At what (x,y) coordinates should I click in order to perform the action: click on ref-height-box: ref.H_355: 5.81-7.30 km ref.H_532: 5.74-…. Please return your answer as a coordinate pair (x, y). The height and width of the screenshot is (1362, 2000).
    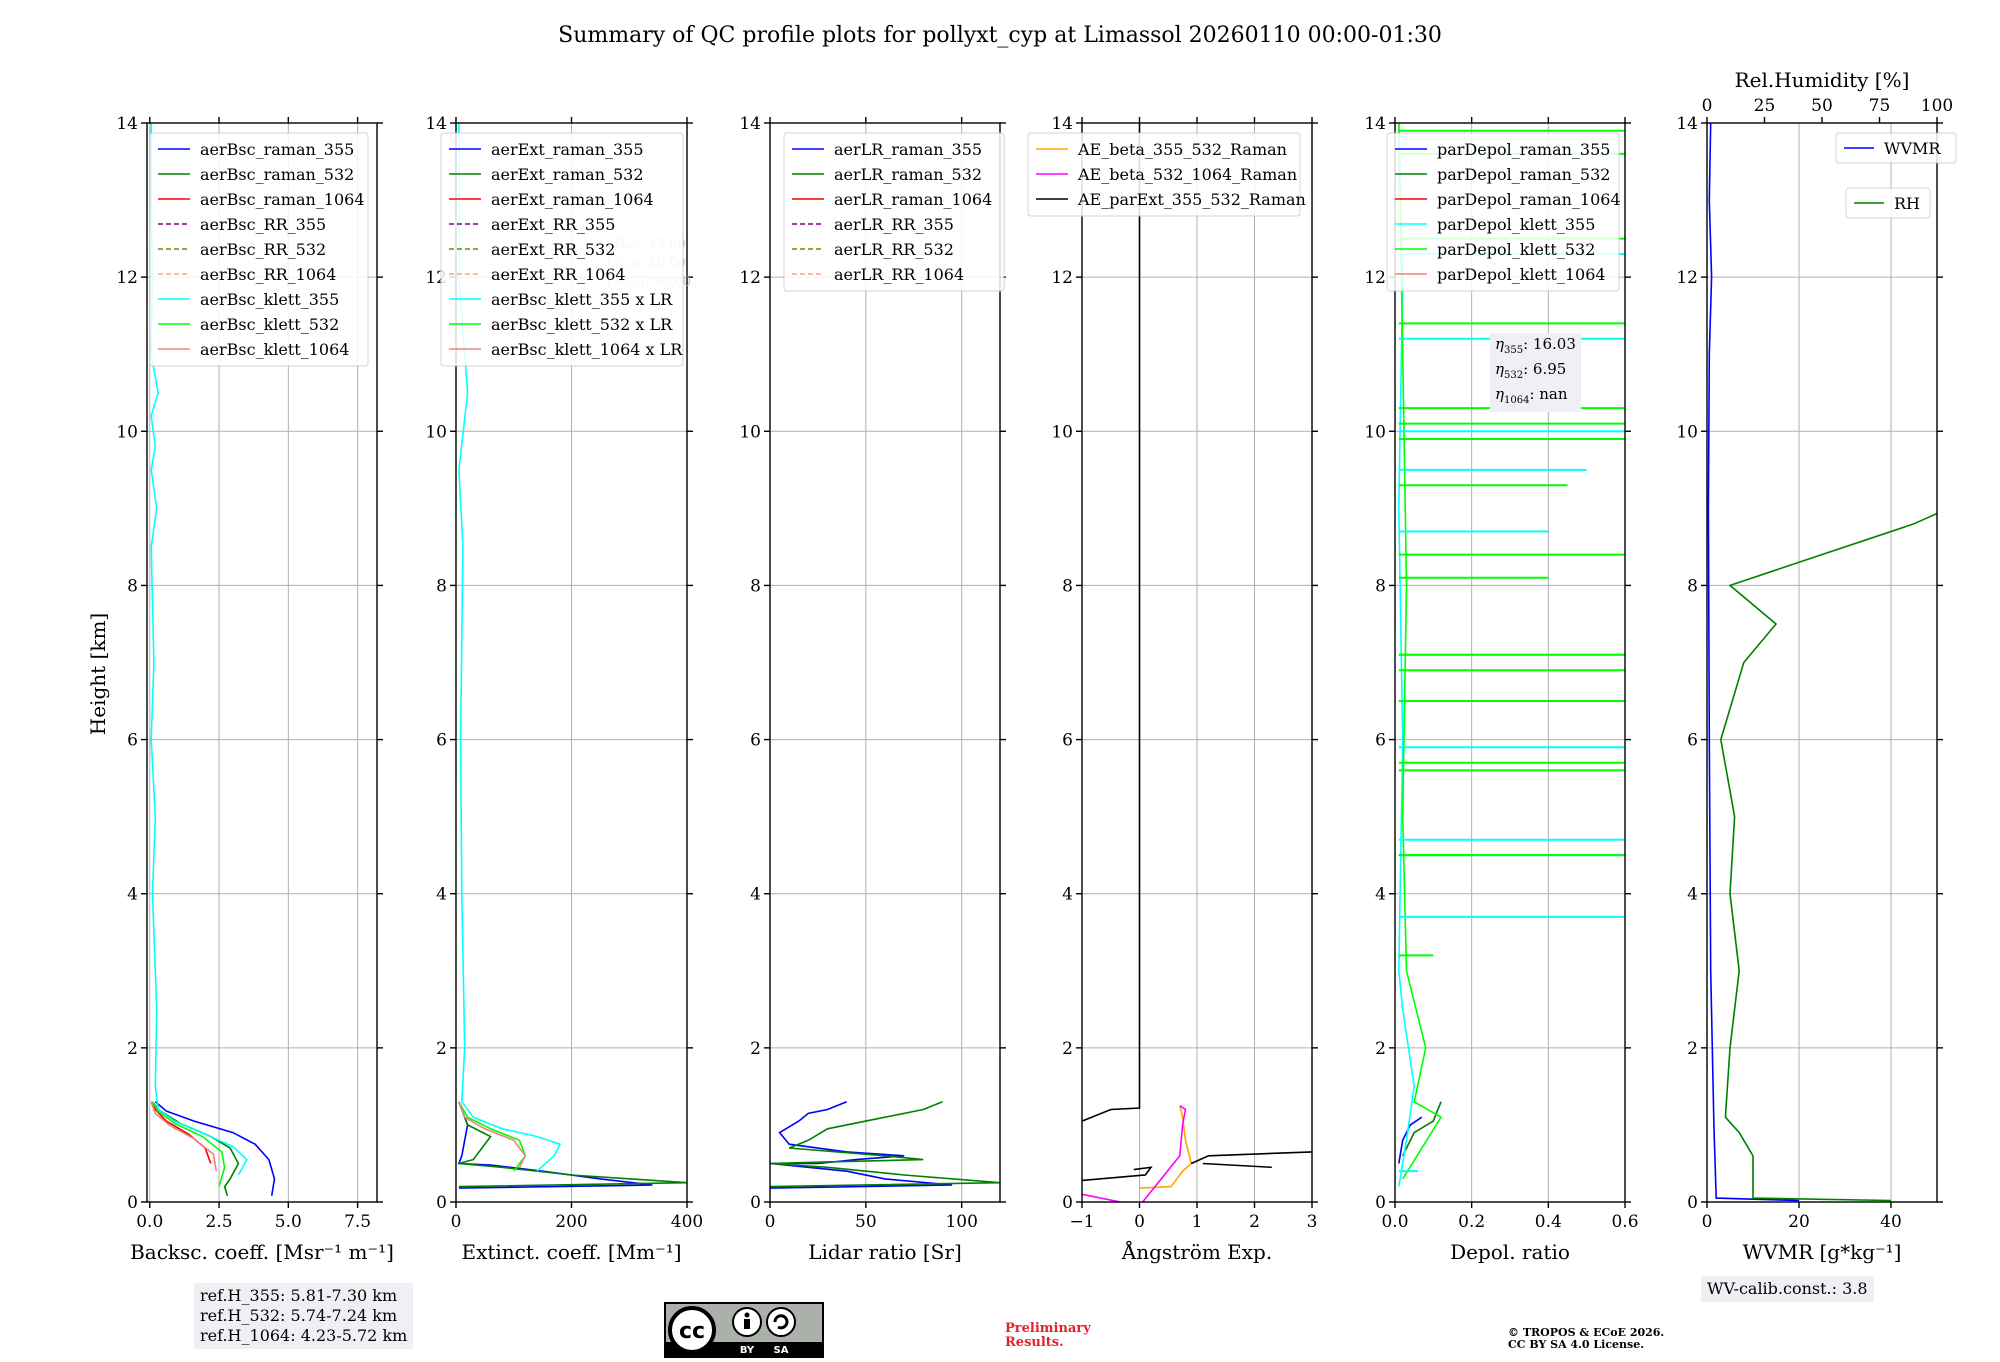
    Looking at the image, I should click on (304, 1316).